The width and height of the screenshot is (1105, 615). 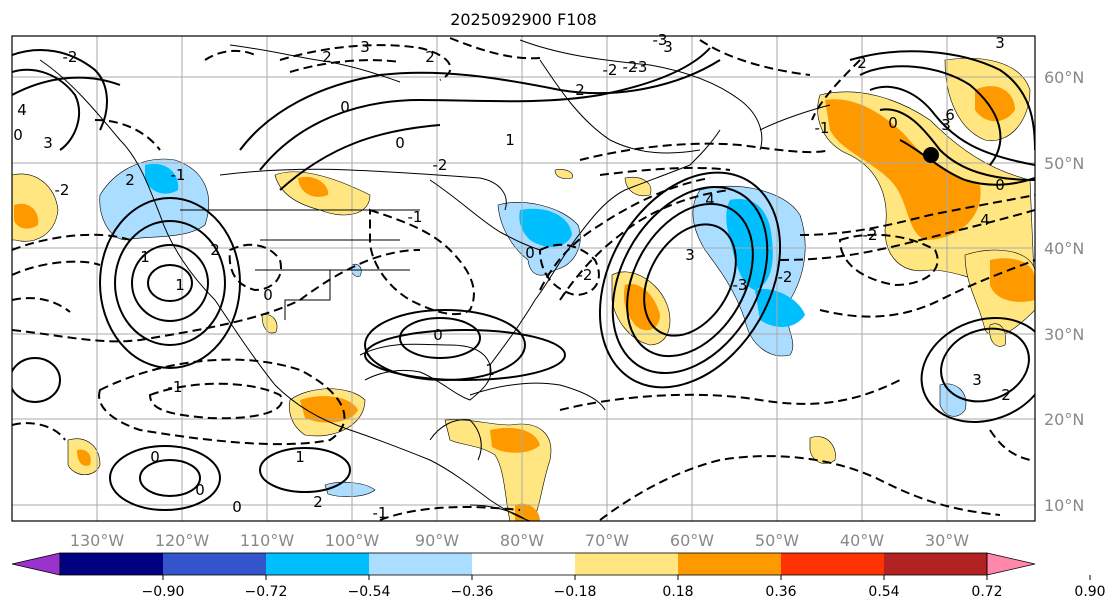 I want to click on colorbar, so click(x=523, y=564).